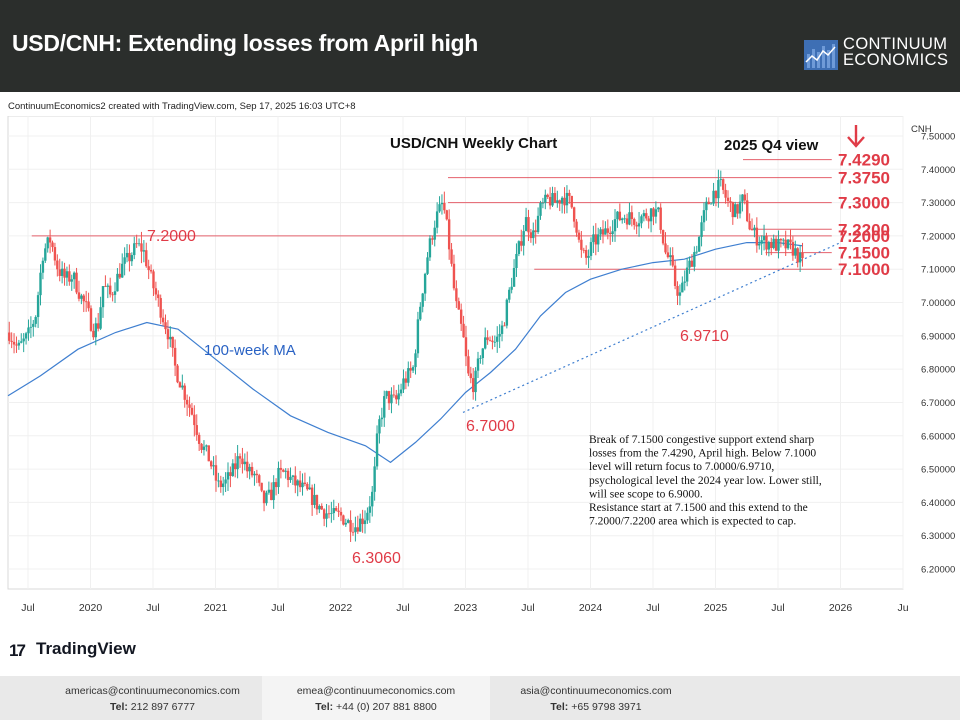  What do you see at coordinates (596, 691) in the screenshot?
I see `asia-email: asia@continuumeconomics.com` at bounding box center [596, 691].